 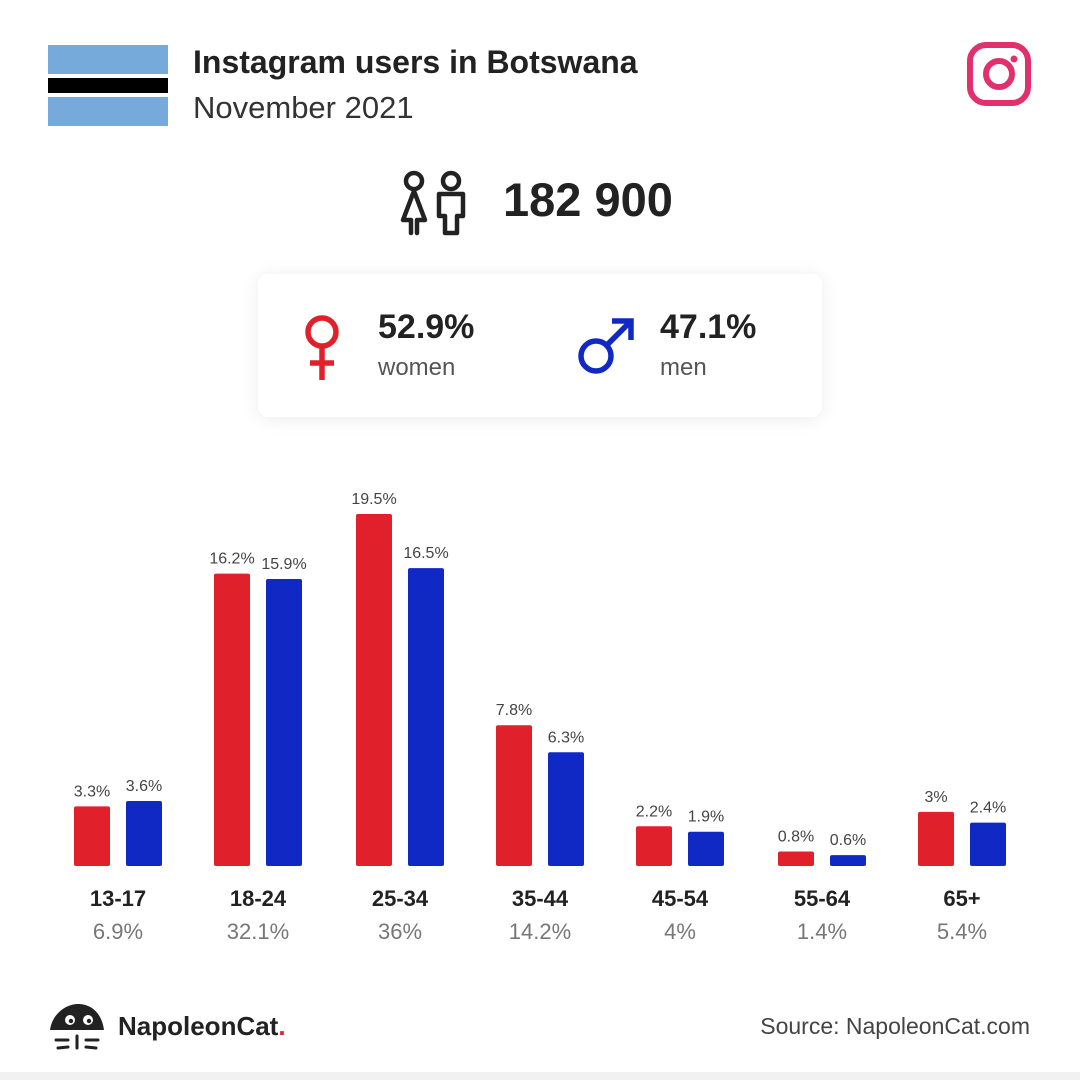 I want to click on category-label-65+: 65+, so click(x=961, y=898).